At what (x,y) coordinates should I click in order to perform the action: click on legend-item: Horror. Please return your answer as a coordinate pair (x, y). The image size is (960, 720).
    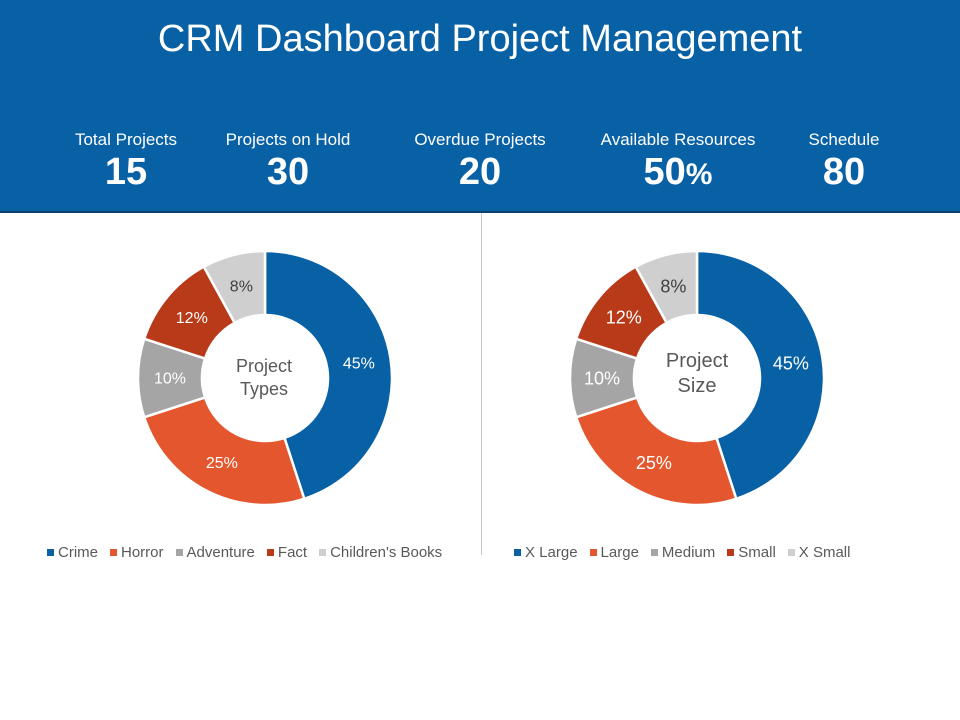
    Looking at the image, I should click on (137, 552).